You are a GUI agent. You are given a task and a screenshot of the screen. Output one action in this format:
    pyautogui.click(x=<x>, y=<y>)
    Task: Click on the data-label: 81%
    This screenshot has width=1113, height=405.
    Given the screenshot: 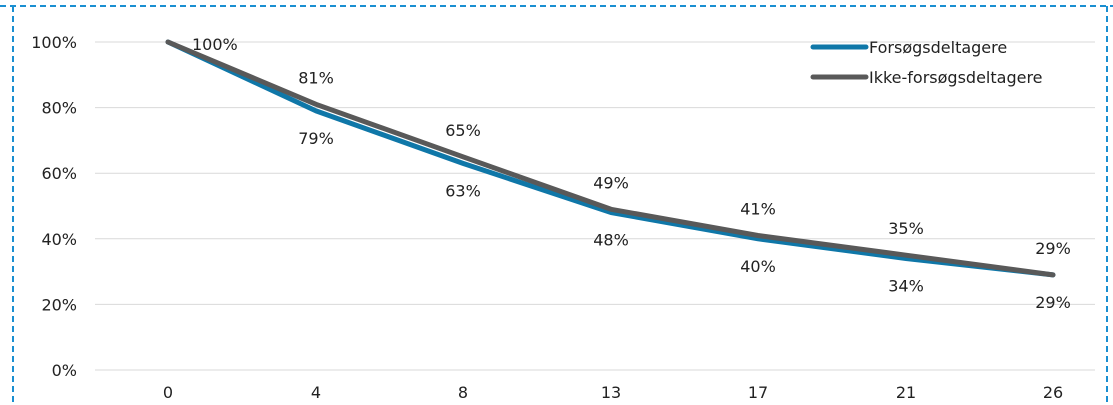 What is the action you would take?
    pyautogui.click(x=316, y=77)
    